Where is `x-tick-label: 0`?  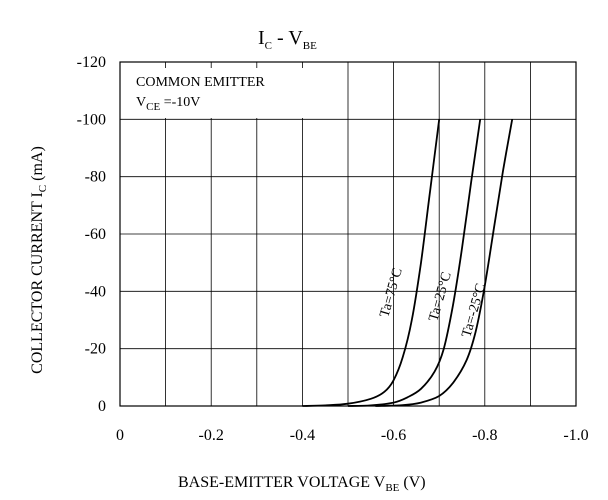
x-tick-label: 0 is located at coordinates (120, 435).